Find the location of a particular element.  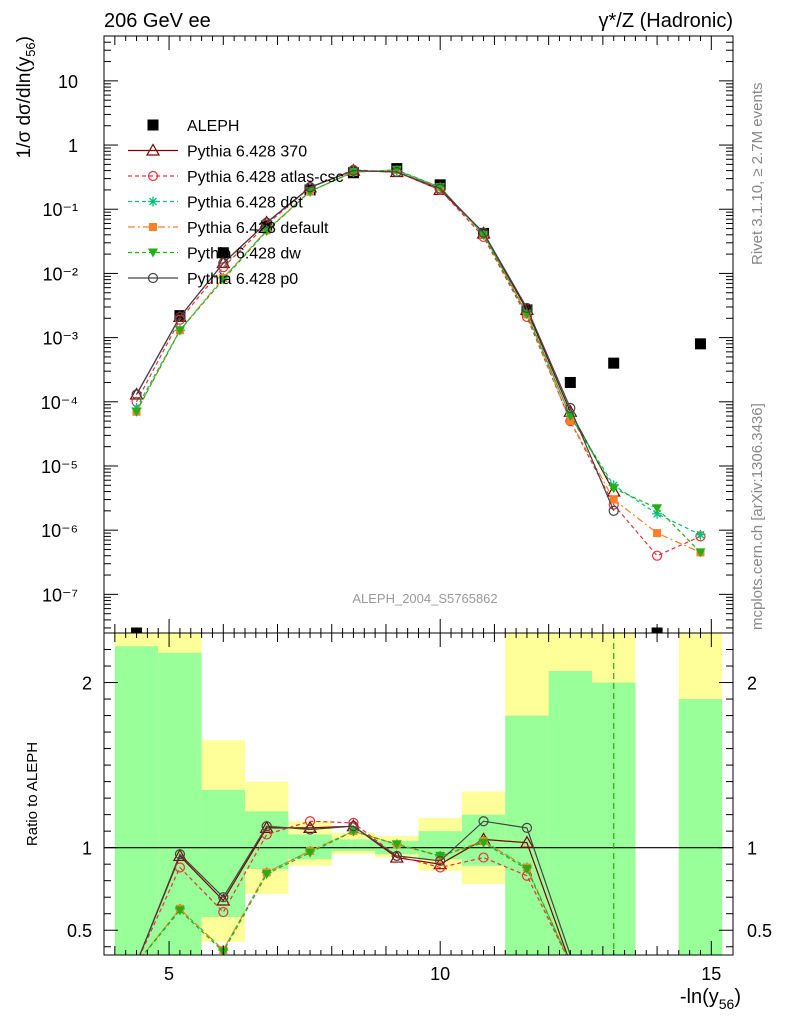

legend-label: Pythia 6.428 d6t is located at coordinates (245, 203).